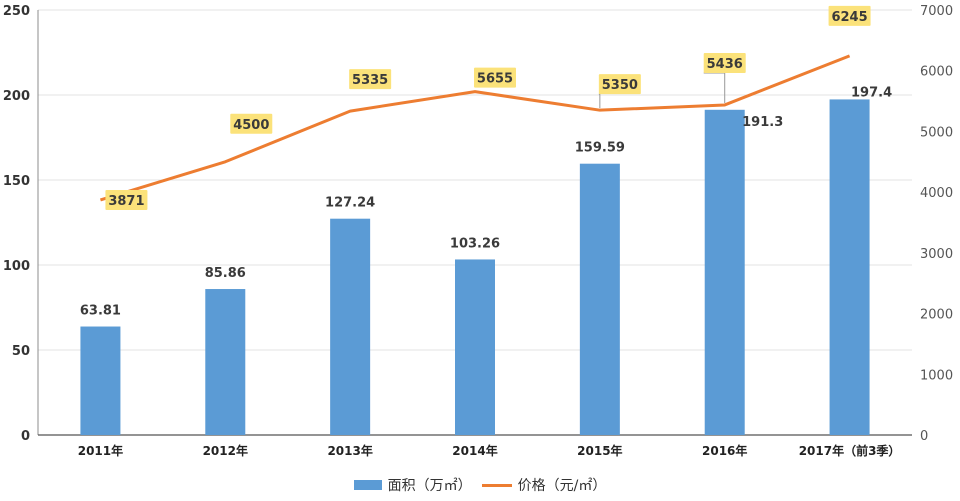 This screenshot has height=501, width=960. I want to click on price-value-label: 5350, so click(620, 85).